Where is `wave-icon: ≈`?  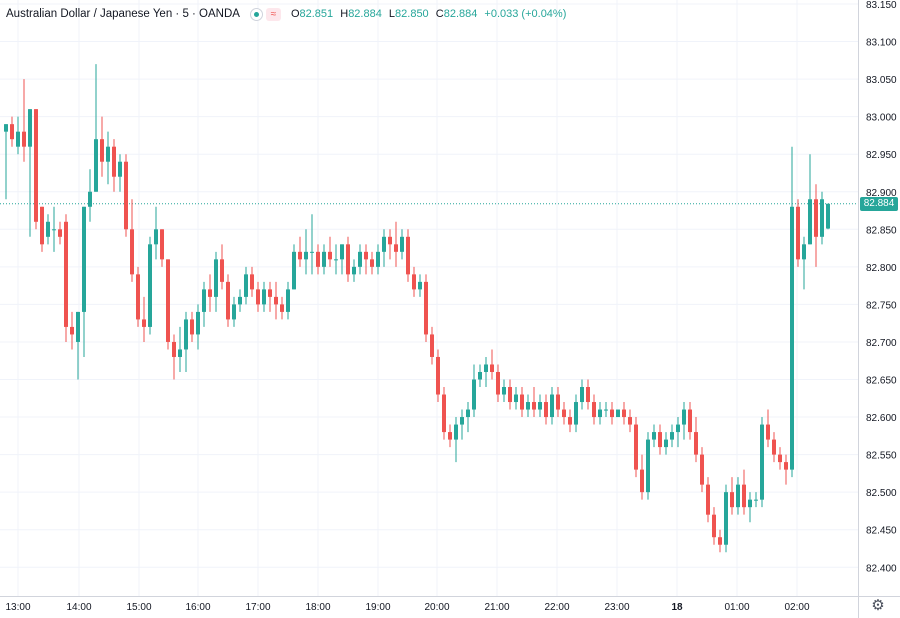
wave-icon: ≈ is located at coordinates (273, 14).